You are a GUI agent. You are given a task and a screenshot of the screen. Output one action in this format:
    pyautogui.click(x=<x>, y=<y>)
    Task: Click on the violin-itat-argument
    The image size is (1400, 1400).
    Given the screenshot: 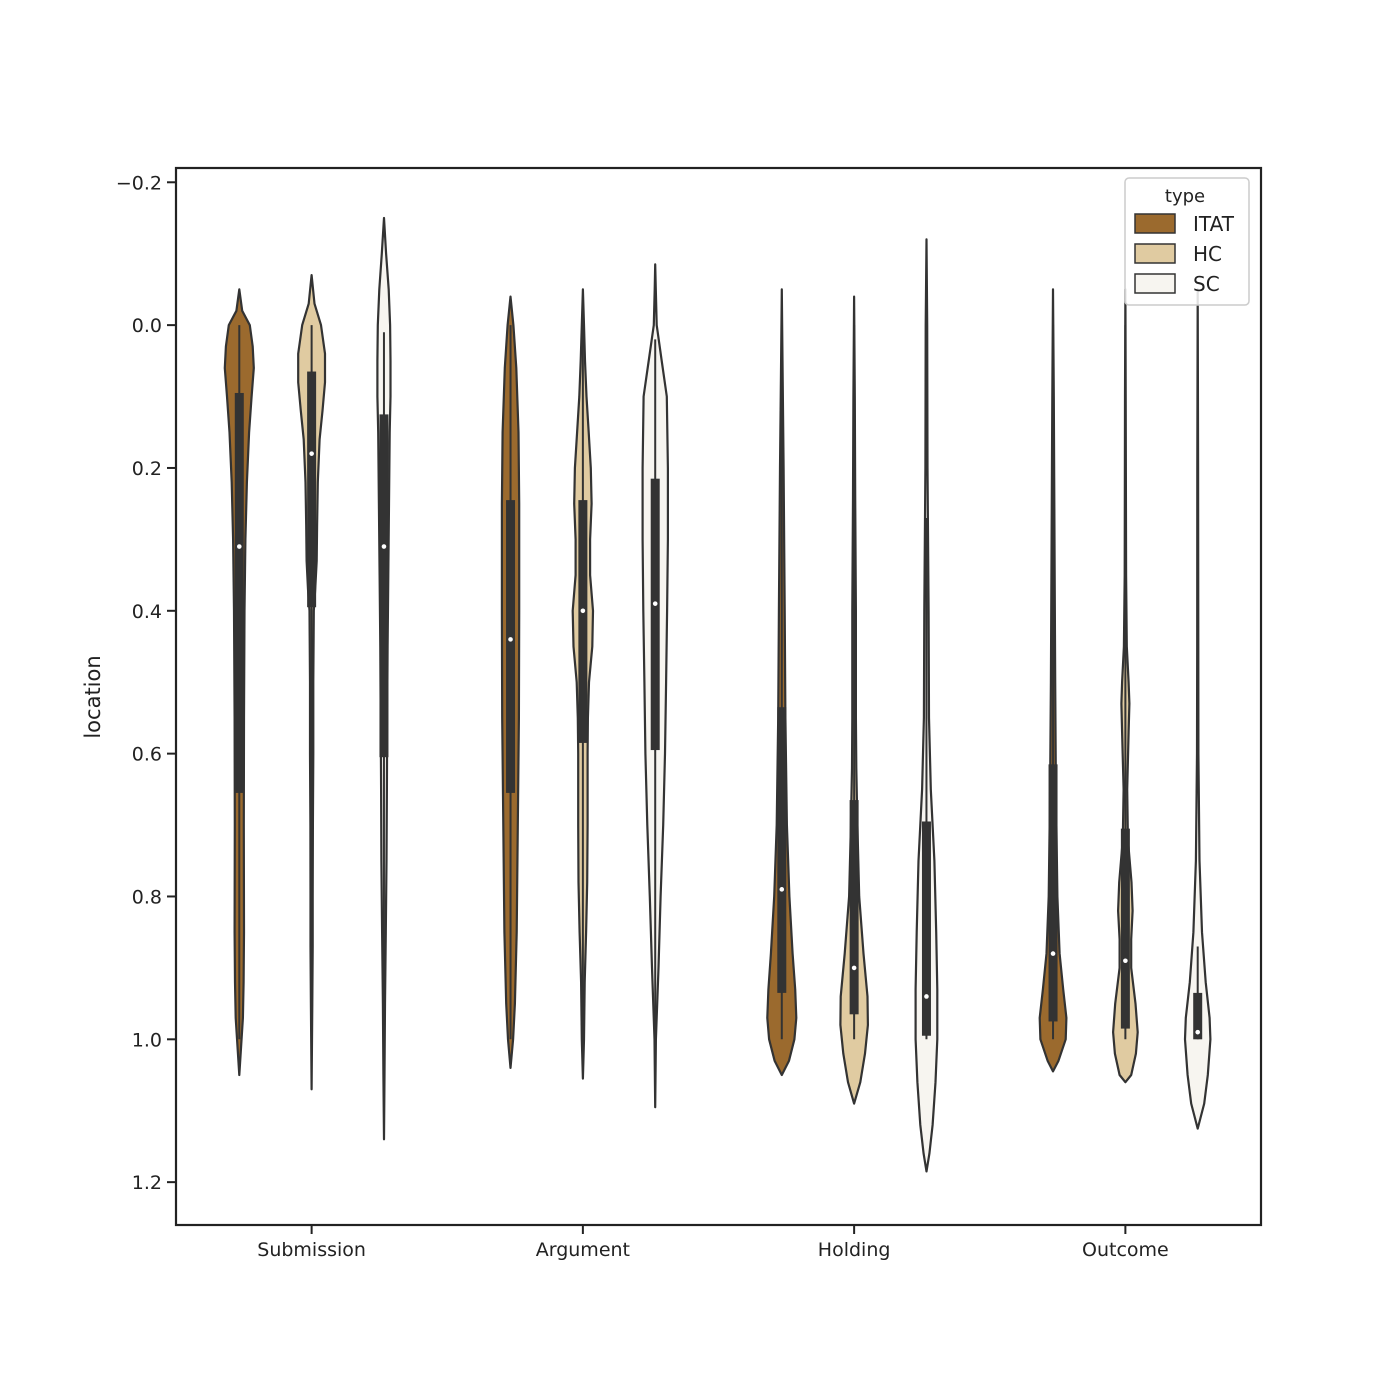 What is the action you would take?
    pyautogui.click(x=510, y=682)
    